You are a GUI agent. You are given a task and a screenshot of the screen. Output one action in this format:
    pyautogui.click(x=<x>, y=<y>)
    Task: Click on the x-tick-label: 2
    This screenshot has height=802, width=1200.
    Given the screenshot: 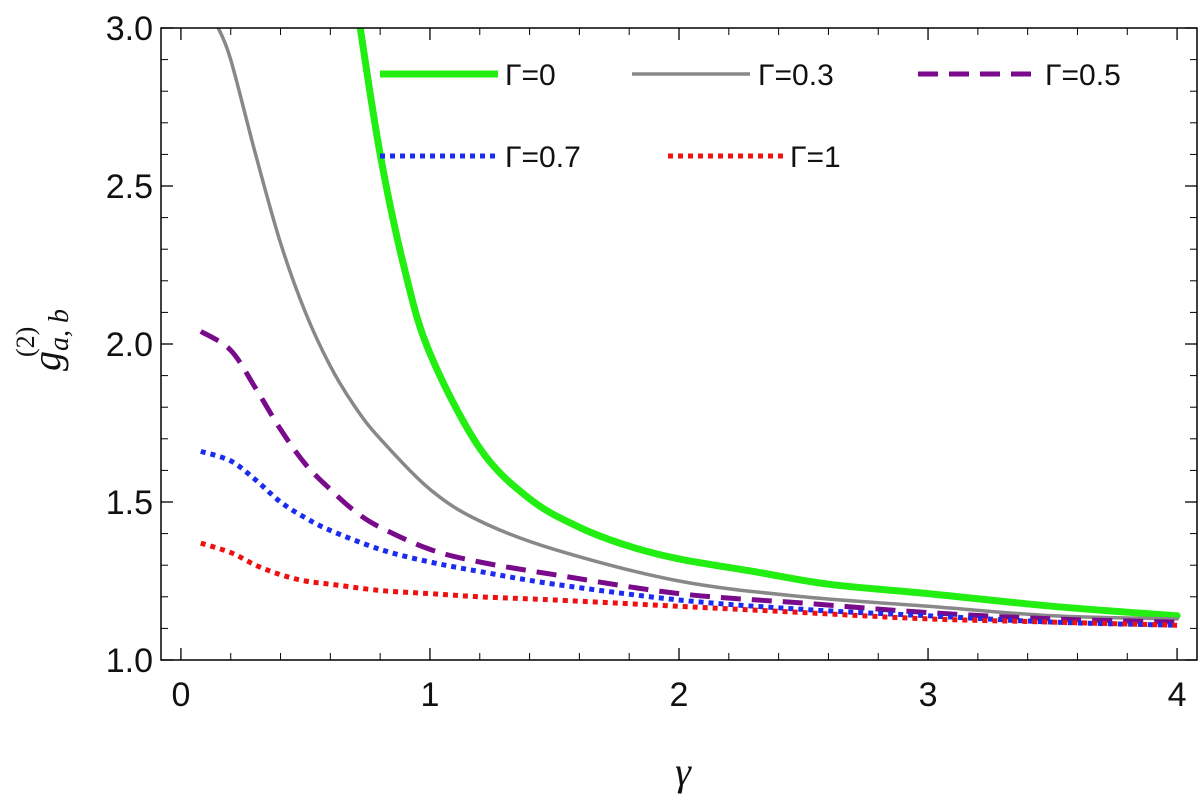 What is the action you would take?
    pyautogui.click(x=679, y=695)
    